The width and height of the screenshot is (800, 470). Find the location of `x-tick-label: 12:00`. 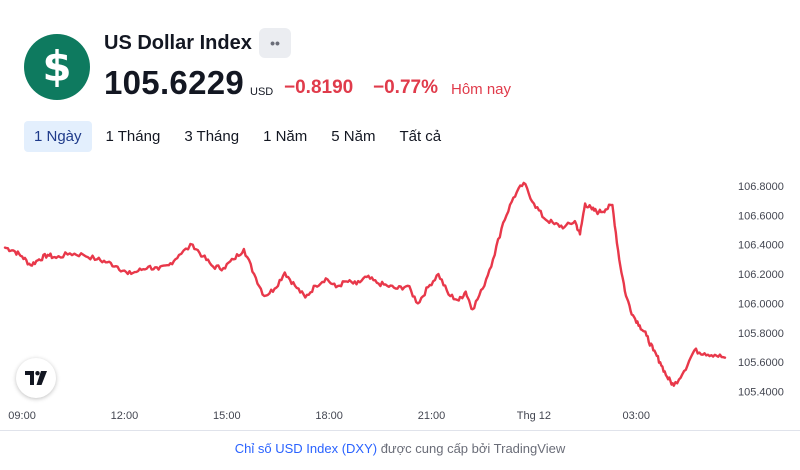

x-tick-label: 12:00 is located at coordinates (125, 416).